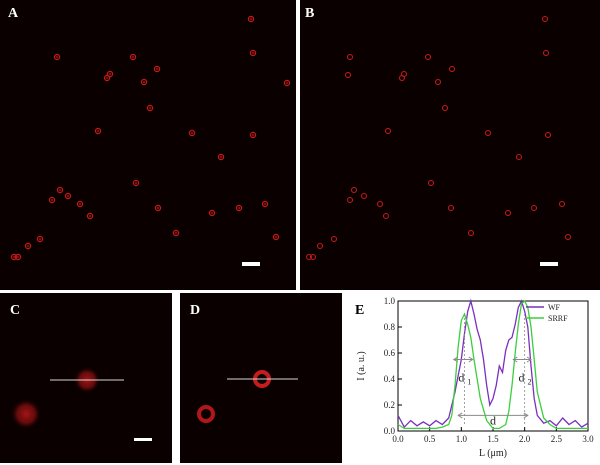  Describe the element at coordinates (493, 453) in the screenshot. I see `x-axis-label: L (μm)` at that location.